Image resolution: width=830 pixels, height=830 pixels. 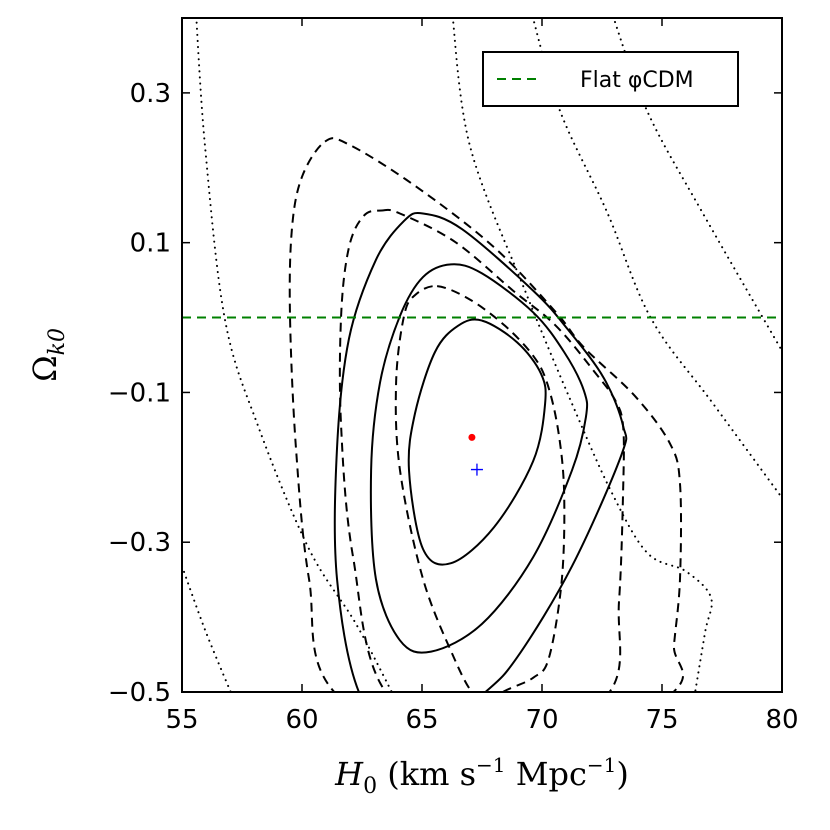 I want to click on x-axis-label: H0 (km s−1 Mpc−1), so click(x=481, y=776).